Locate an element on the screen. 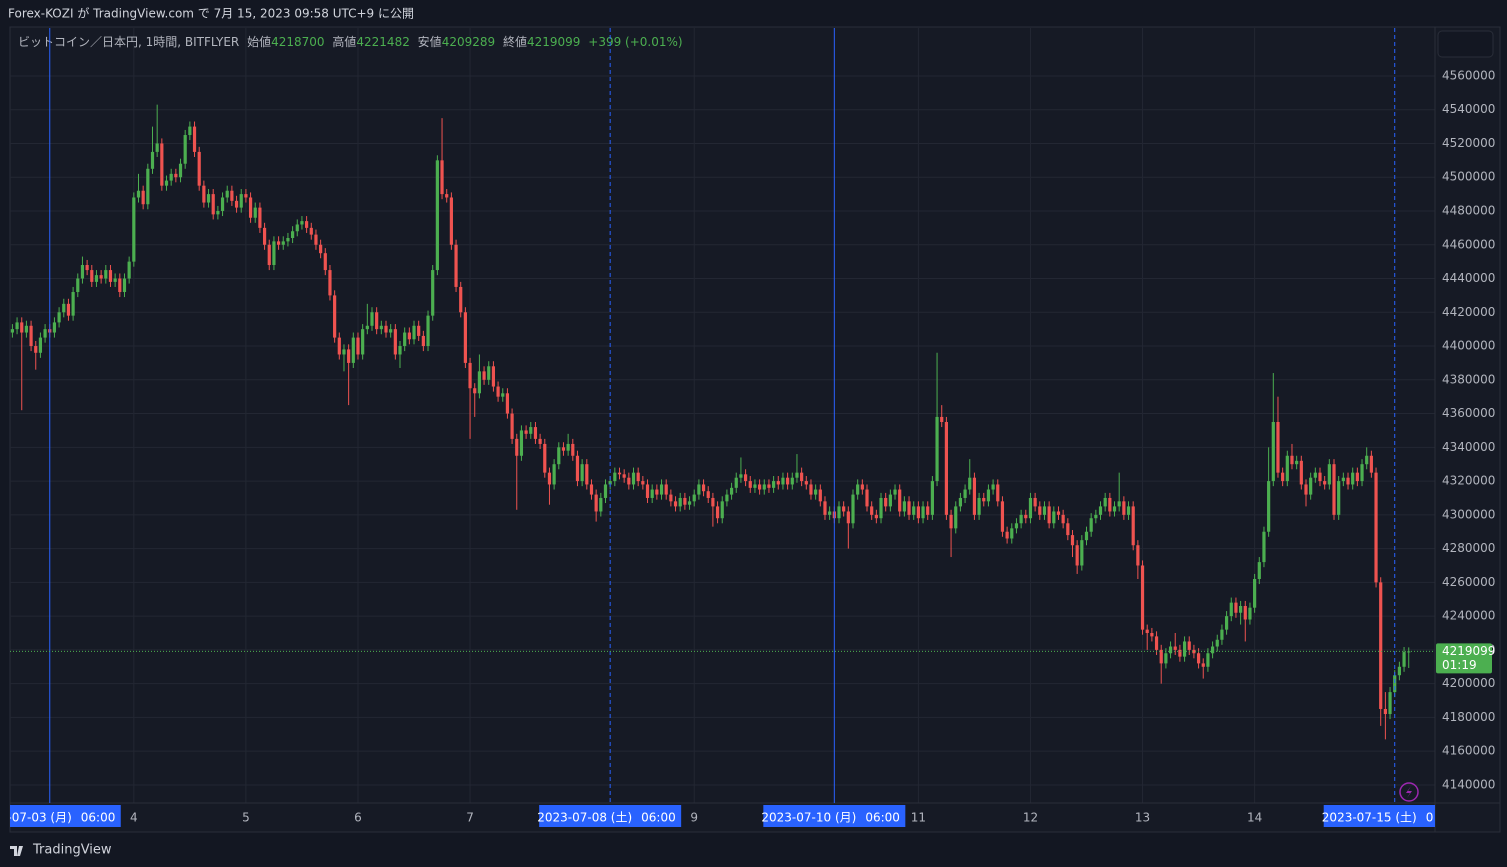 The height and width of the screenshot is (867, 1507). alert-icon is located at coordinates (1409, 792).